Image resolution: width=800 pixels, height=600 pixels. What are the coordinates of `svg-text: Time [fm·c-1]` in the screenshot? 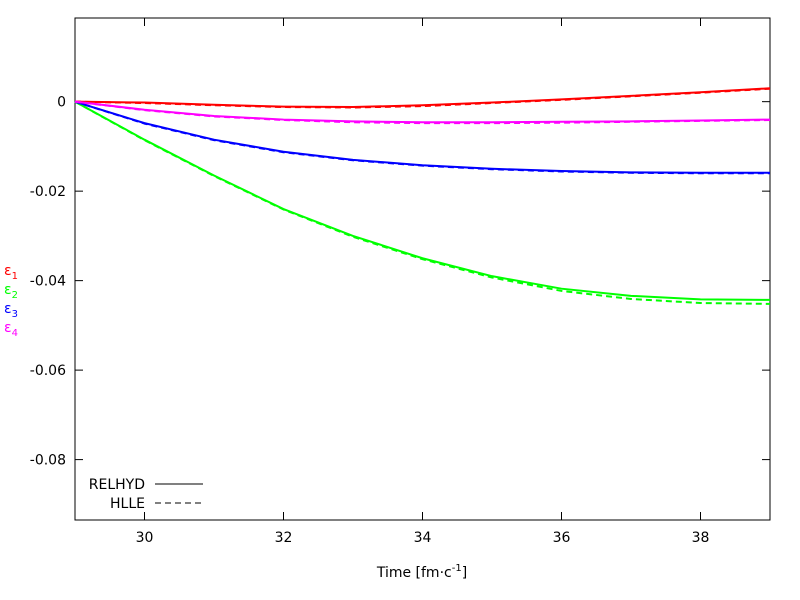 It's located at (421, 572).